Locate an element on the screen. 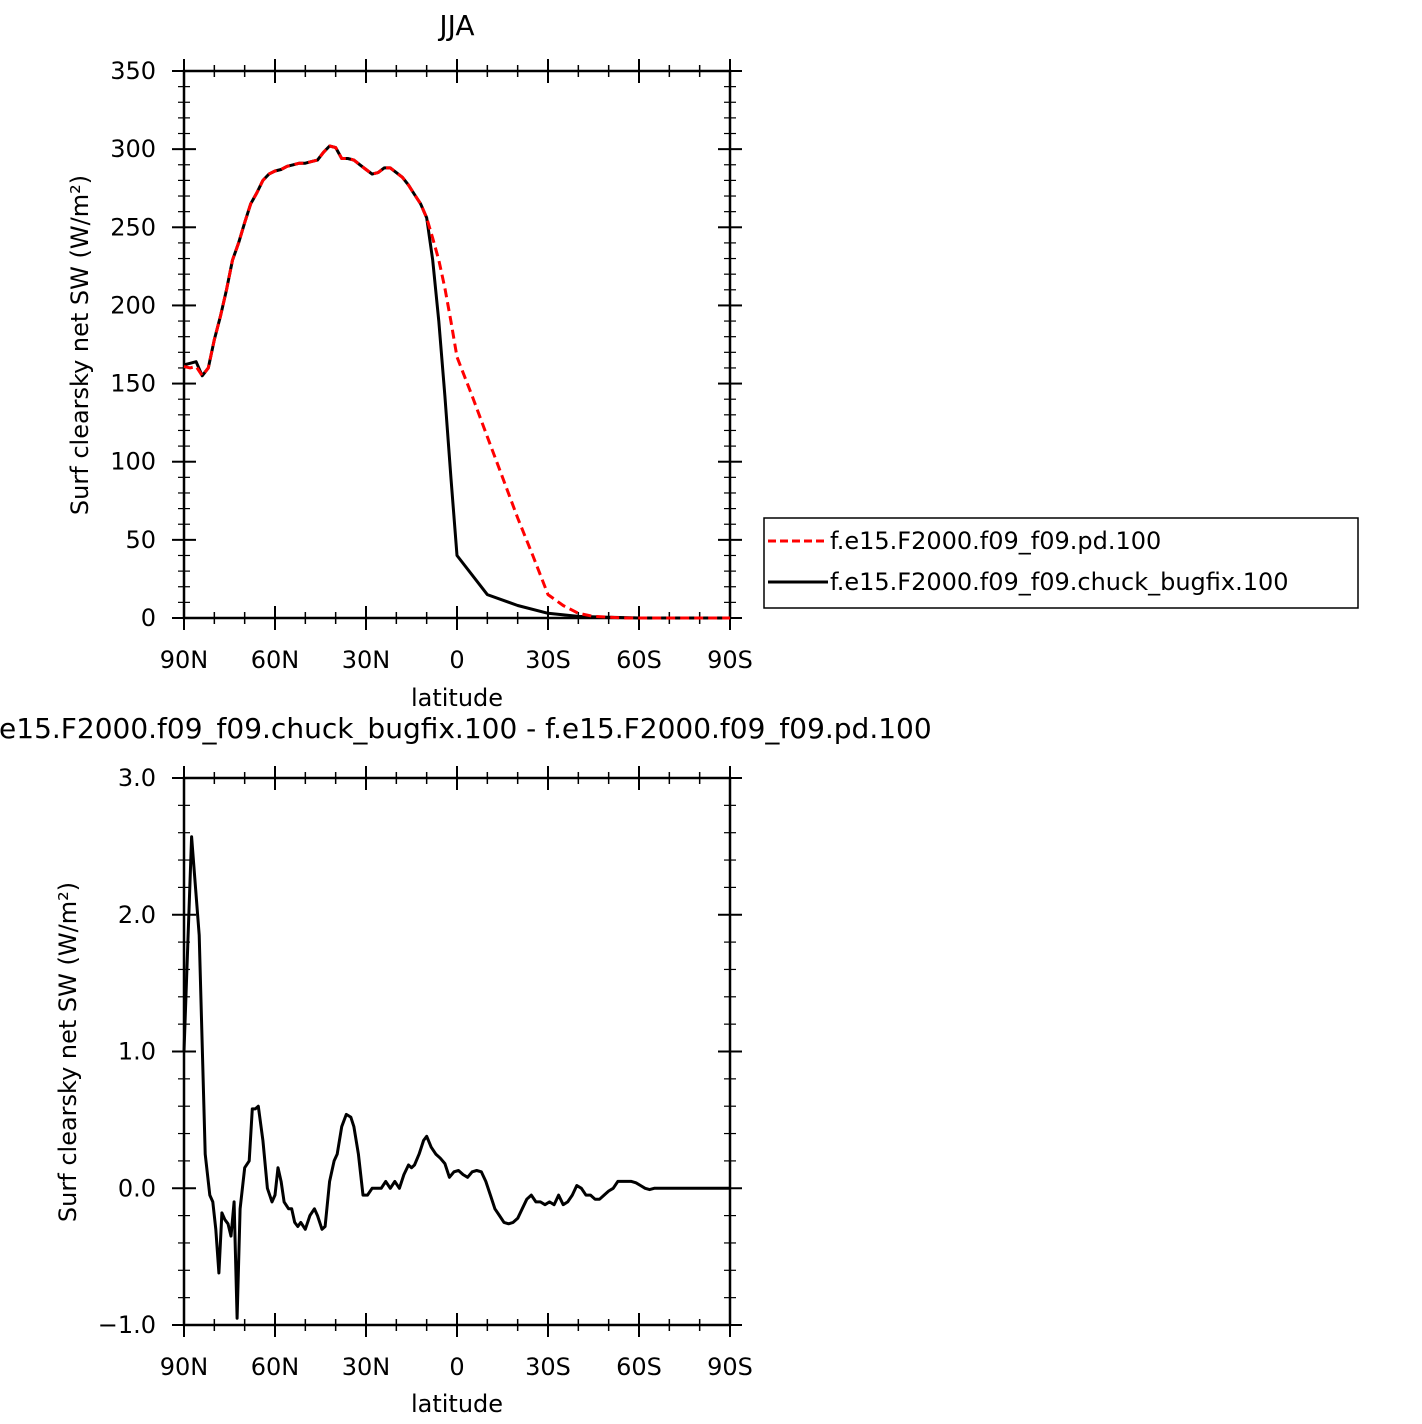 Image resolution: width=1422 pixels, height=1424 pixels. legend-label-pd: f.e15.F2000.f09_f09.pd.100 is located at coordinates (995, 541).